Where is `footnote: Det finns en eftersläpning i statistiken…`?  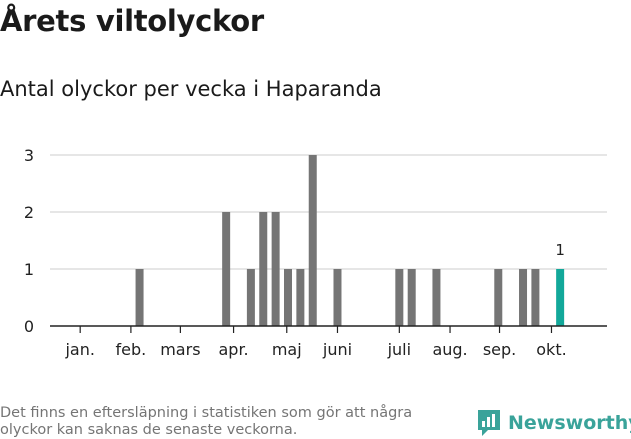 footnote: Det finns en eftersläpning i statistiken… is located at coordinates (206, 421).